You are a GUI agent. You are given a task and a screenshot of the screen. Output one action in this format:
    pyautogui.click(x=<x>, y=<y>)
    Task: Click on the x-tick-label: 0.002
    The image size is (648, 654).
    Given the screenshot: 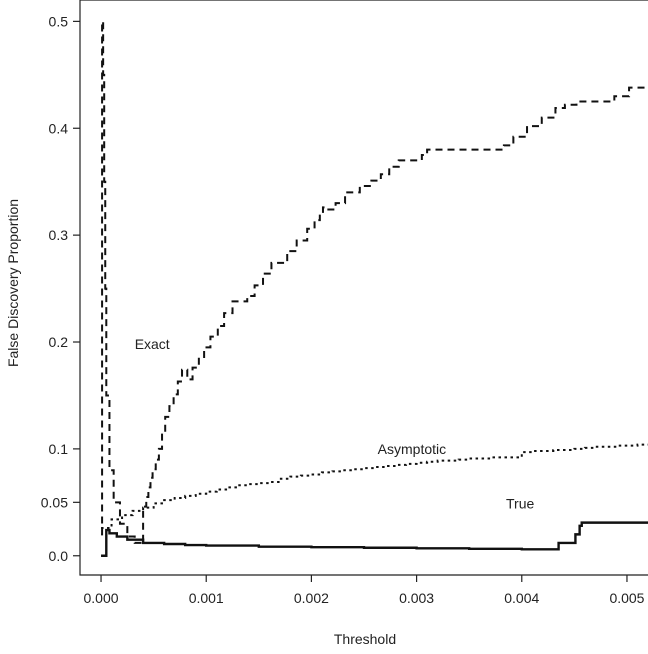 What is the action you would take?
    pyautogui.click(x=311, y=598)
    